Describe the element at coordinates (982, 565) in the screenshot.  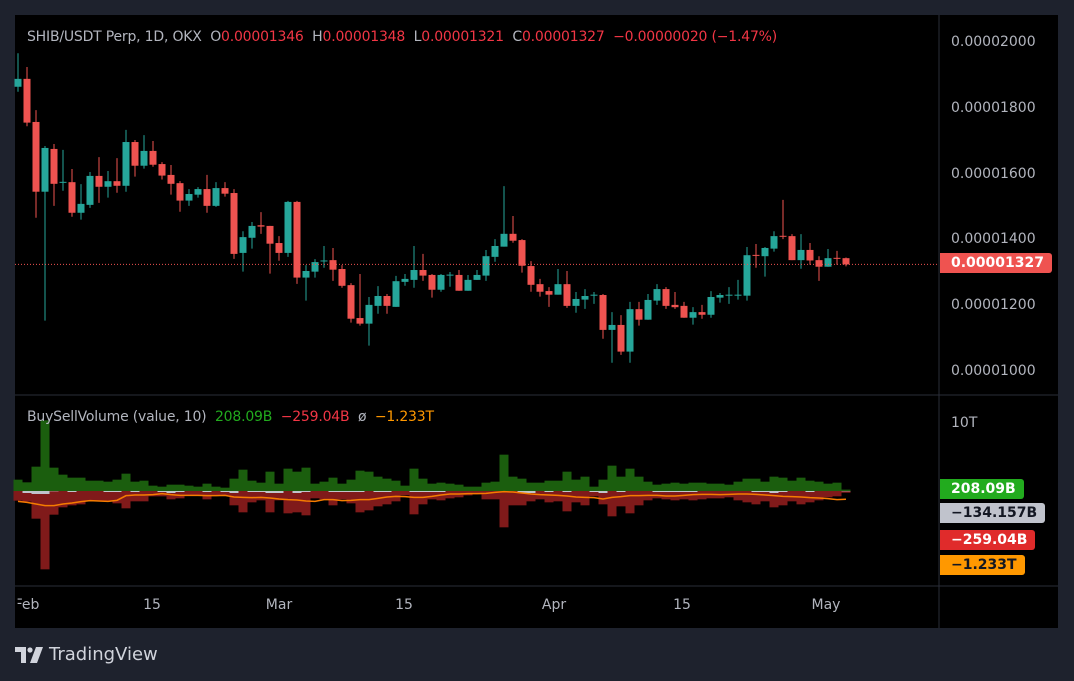
I see `ma-tag: −1.233T` at that location.